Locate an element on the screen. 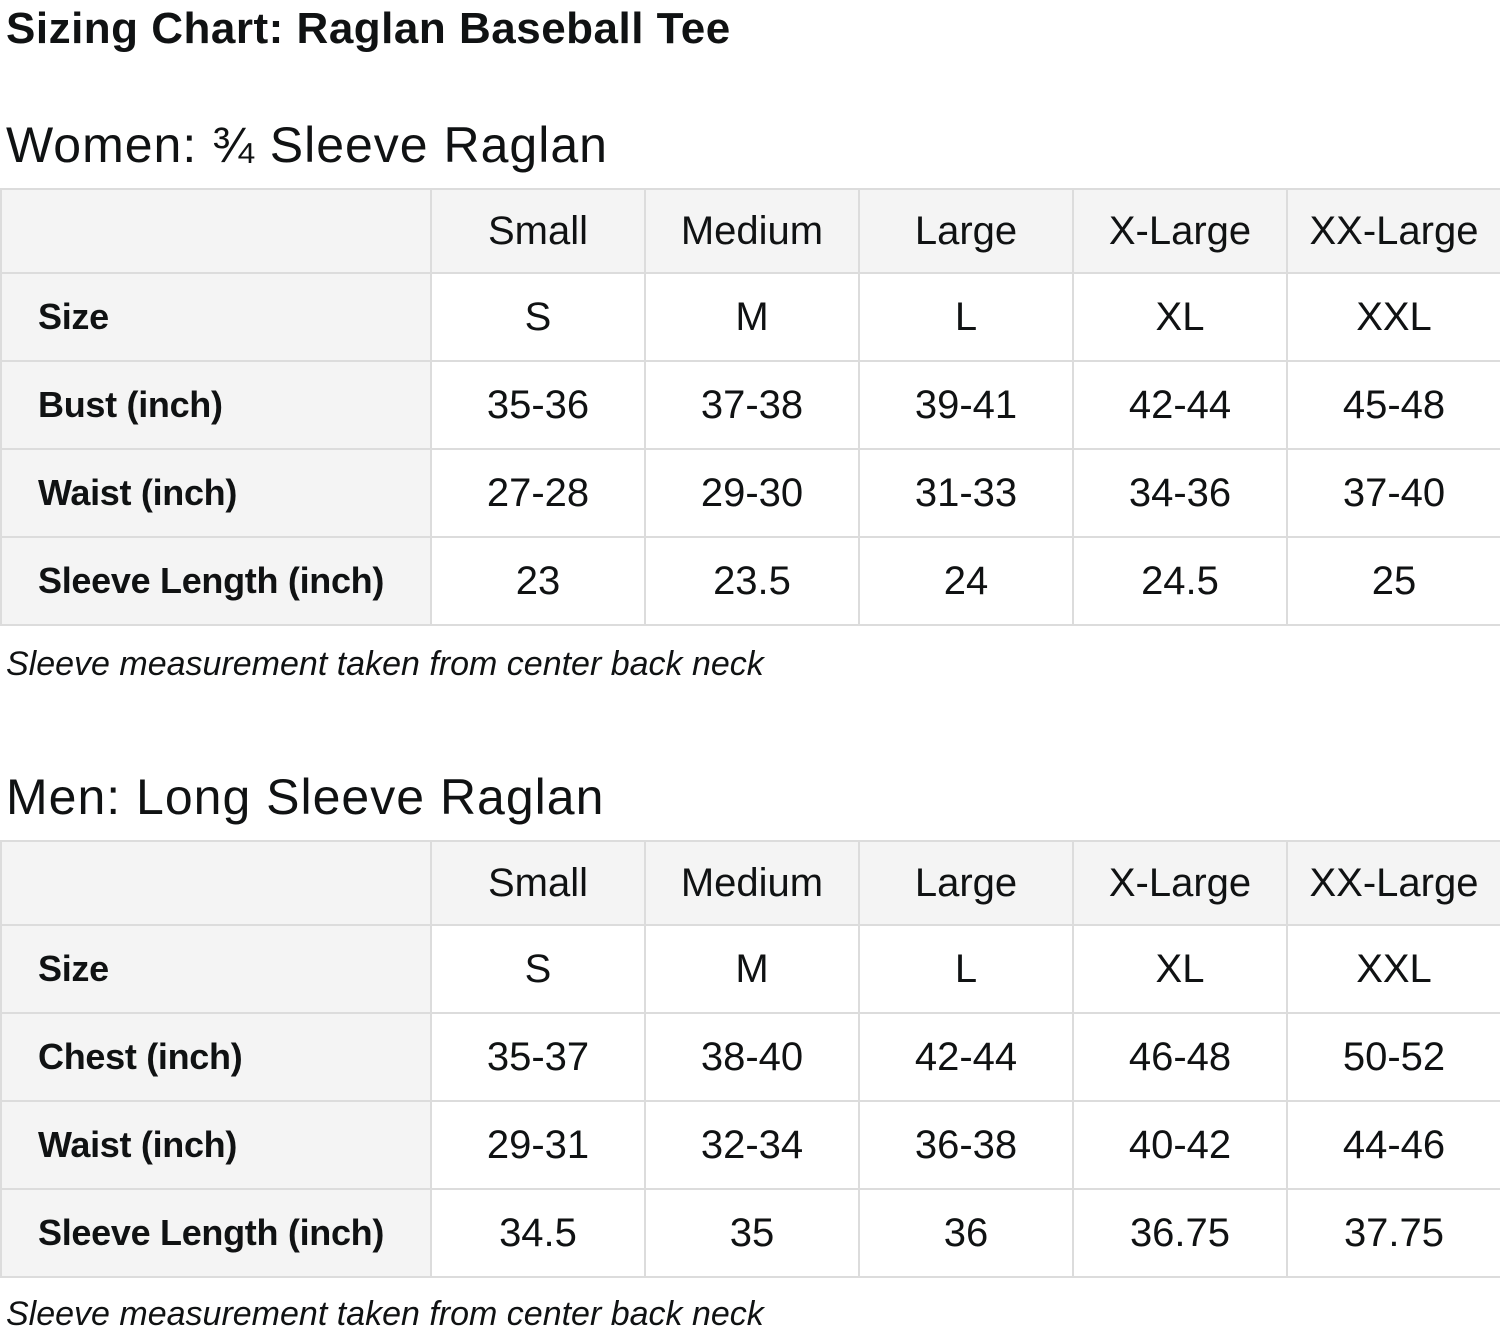 This screenshot has height=1334, width=1500. table-row-sleeve-length: Sleeve Length (inch) 23 23.5 24 24.5 25 is located at coordinates (750, 581).